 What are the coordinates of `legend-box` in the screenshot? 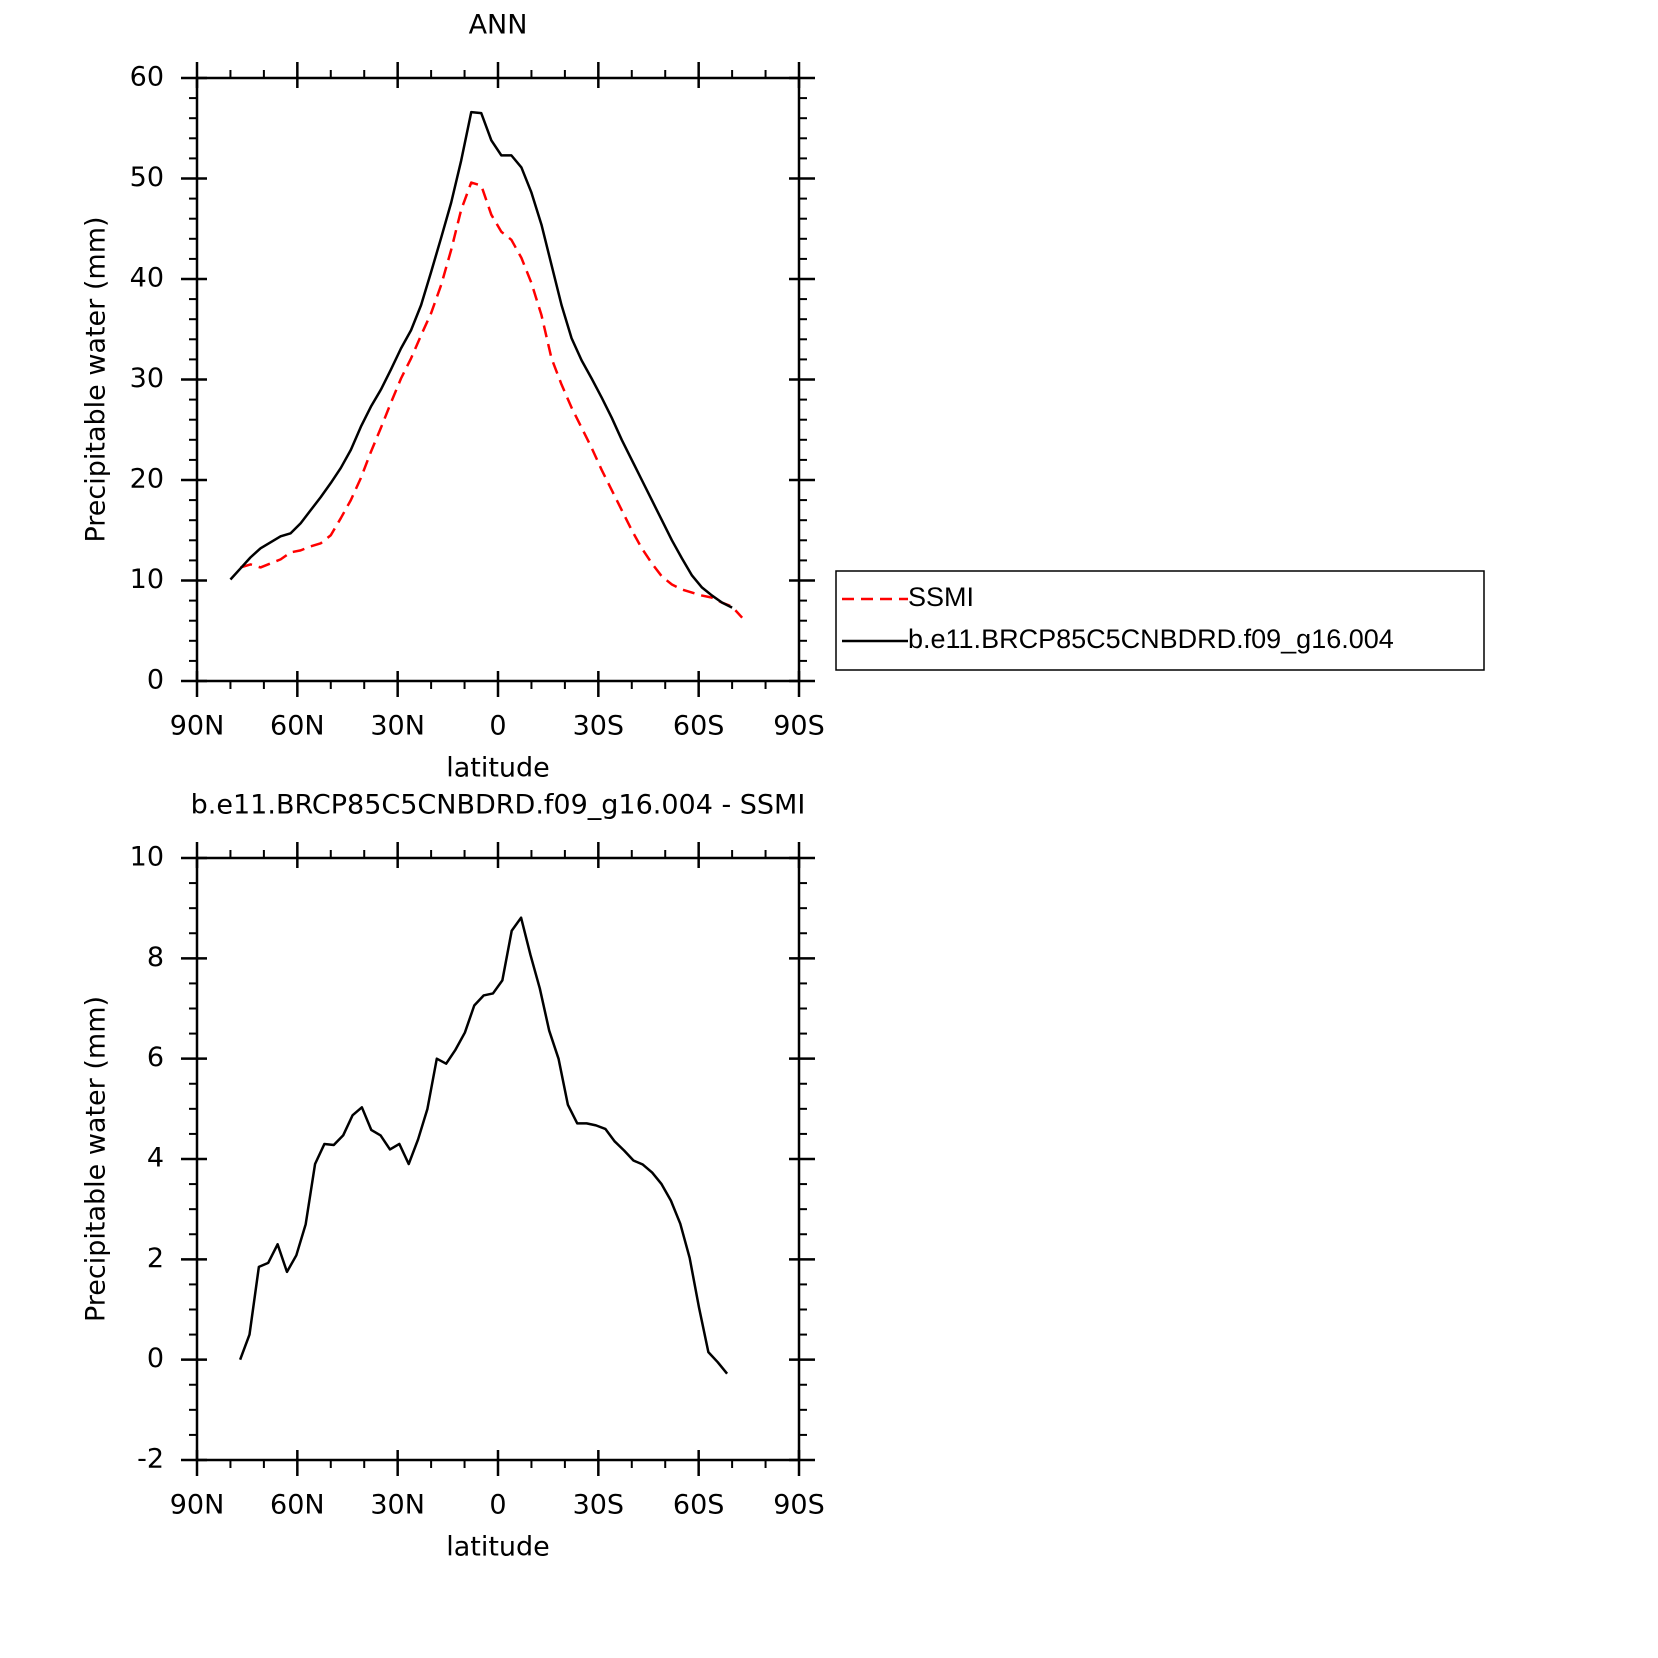 It's located at (1160, 620).